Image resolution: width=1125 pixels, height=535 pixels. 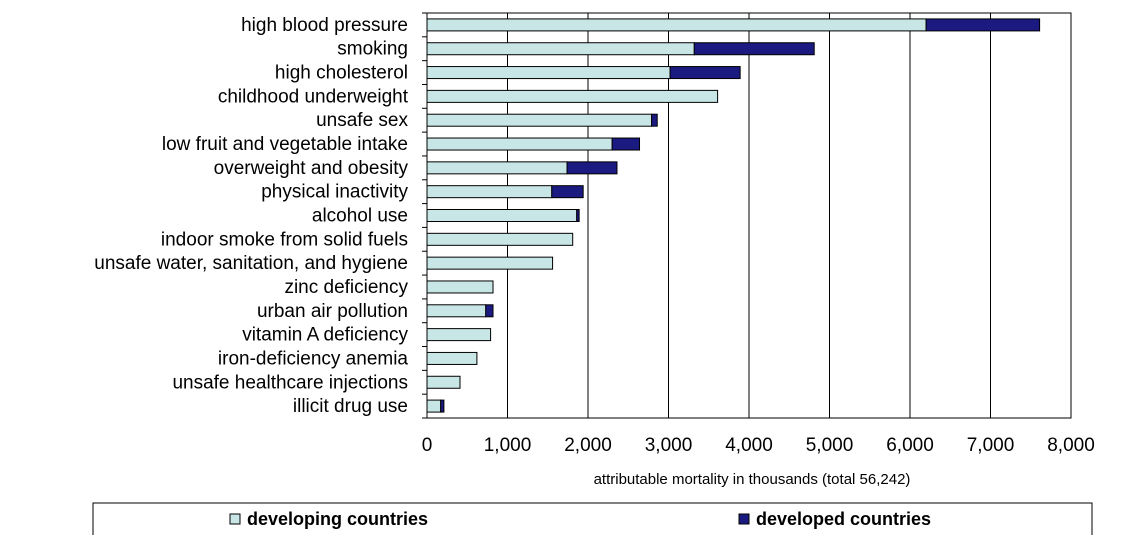 What do you see at coordinates (251, 263) in the screenshot?
I see `category-label: unsafe water, sanitation, and hygiene` at bounding box center [251, 263].